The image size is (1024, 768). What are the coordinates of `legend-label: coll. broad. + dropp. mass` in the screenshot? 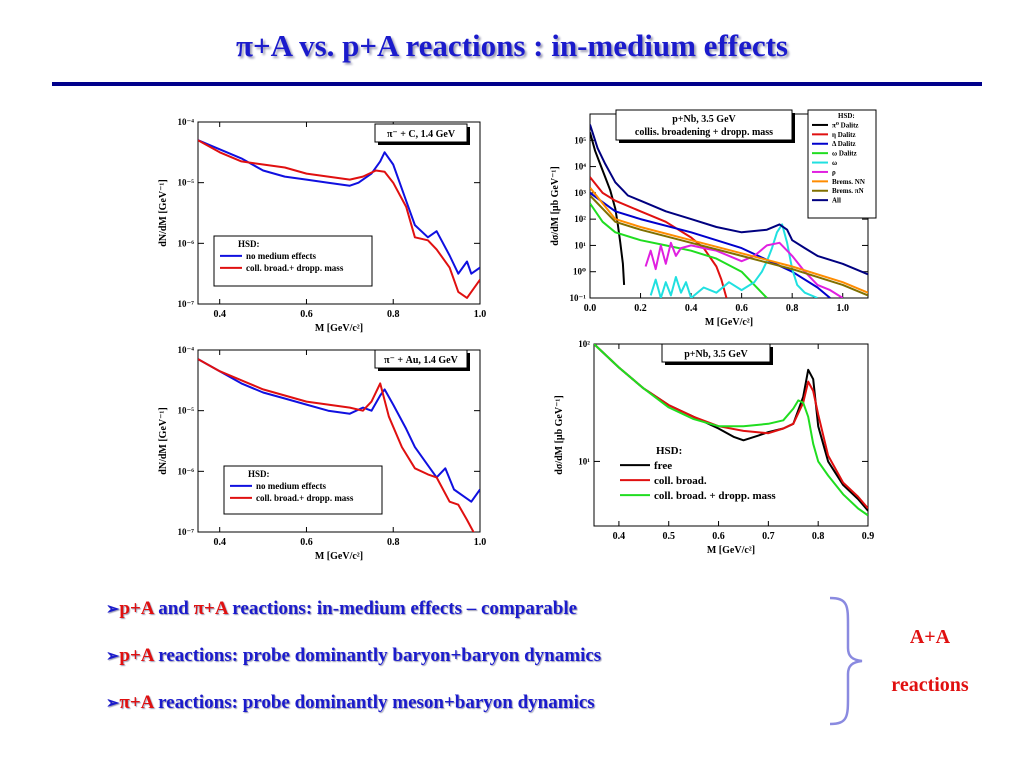 It's located at (715, 496).